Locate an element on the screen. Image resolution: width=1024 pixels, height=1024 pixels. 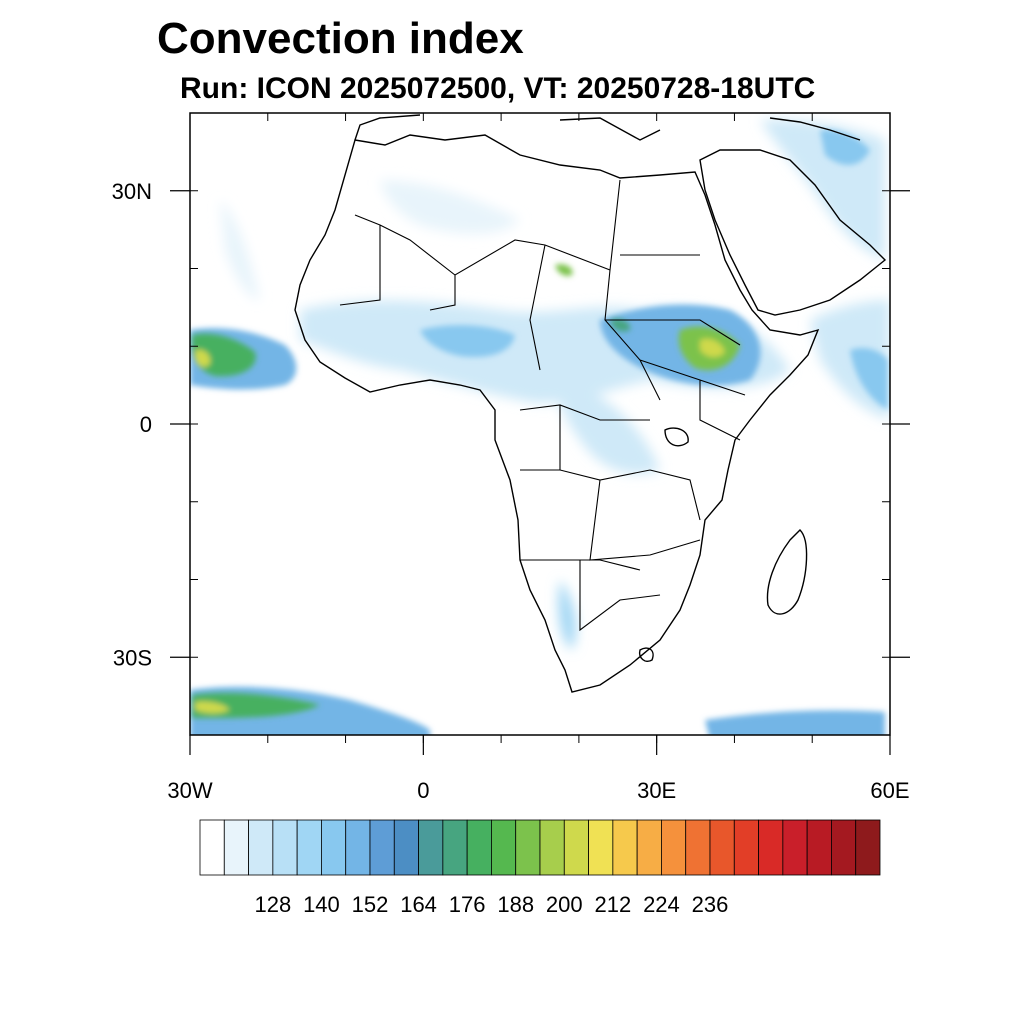
lon-tick-label: 60E is located at coordinates (889, 790).